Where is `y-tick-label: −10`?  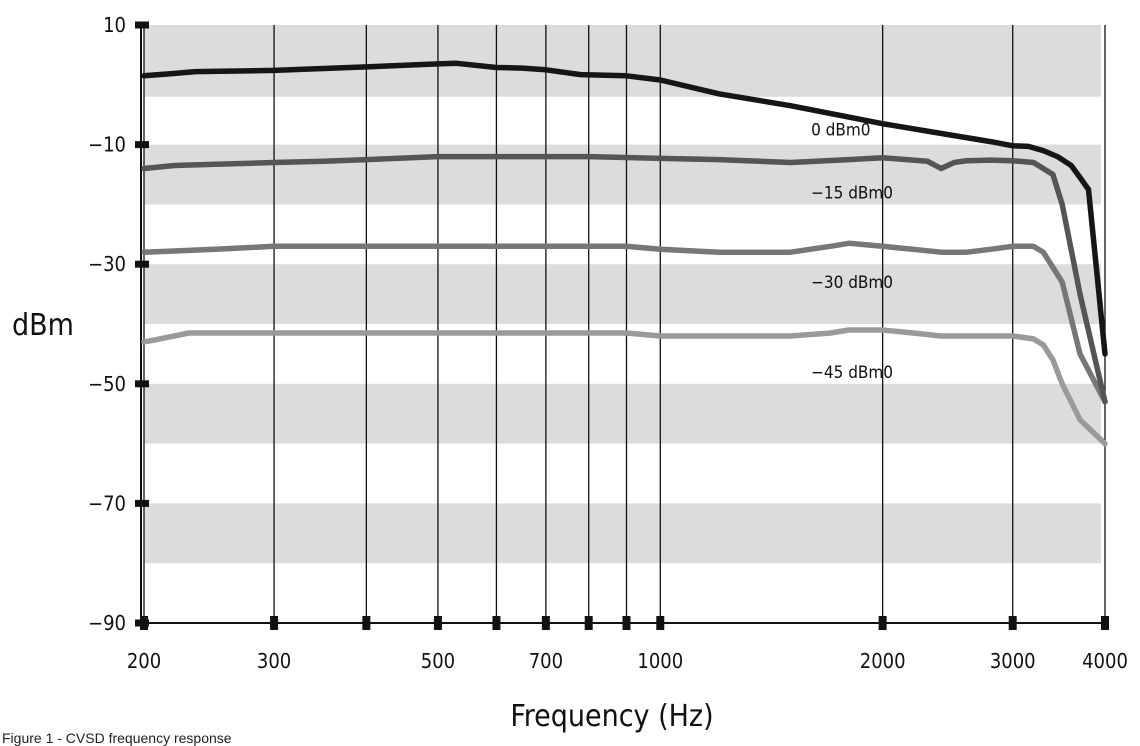
y-tick-label: −10 is located at coordinates (107, 145).